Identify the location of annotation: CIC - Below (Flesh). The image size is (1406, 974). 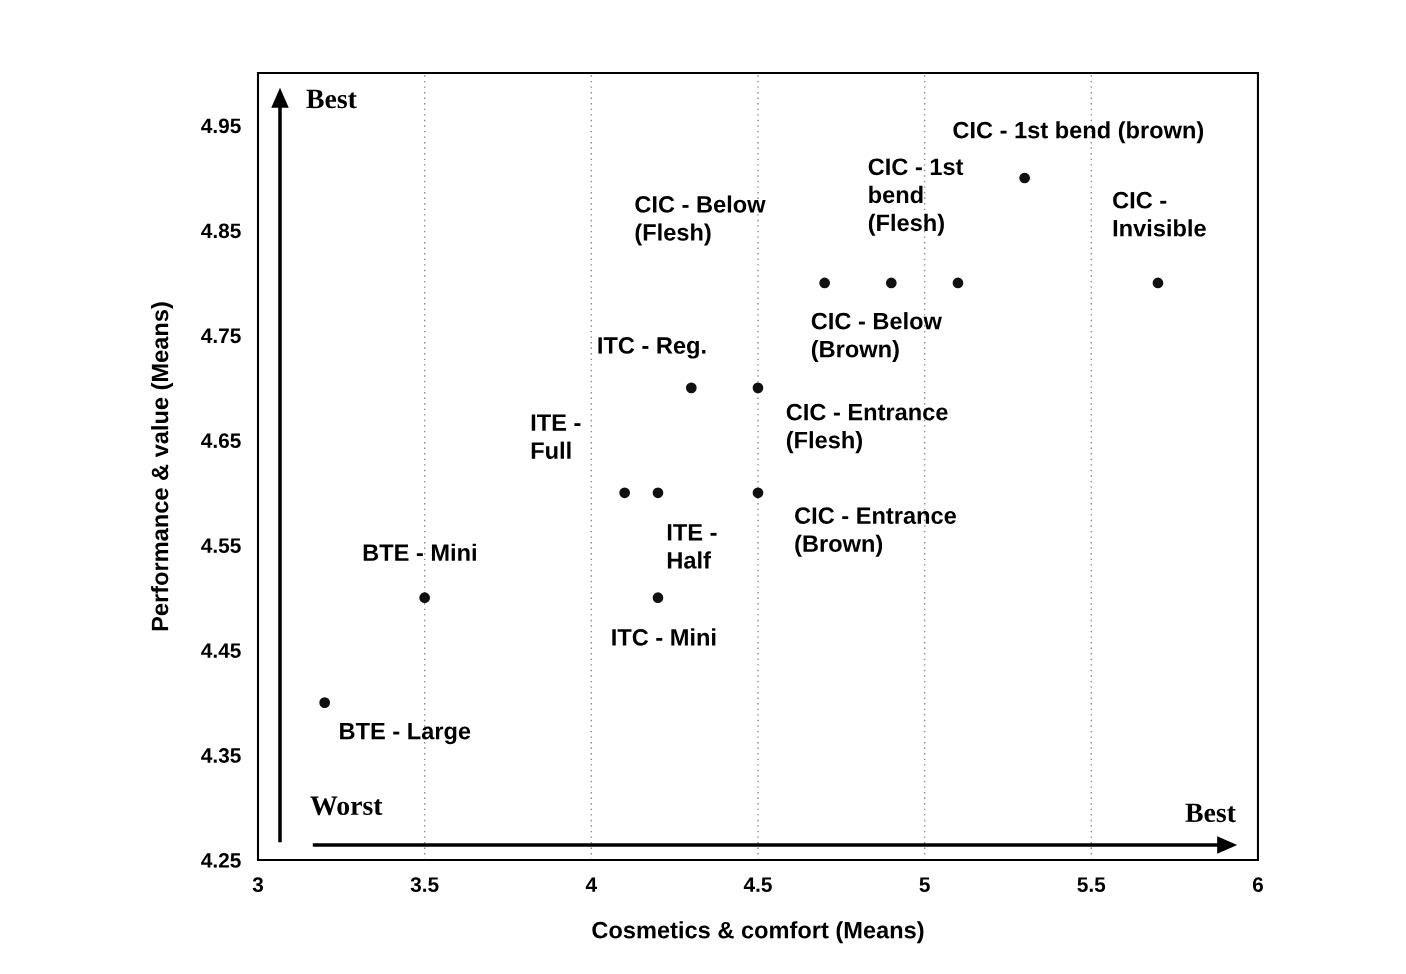
(700, 220).